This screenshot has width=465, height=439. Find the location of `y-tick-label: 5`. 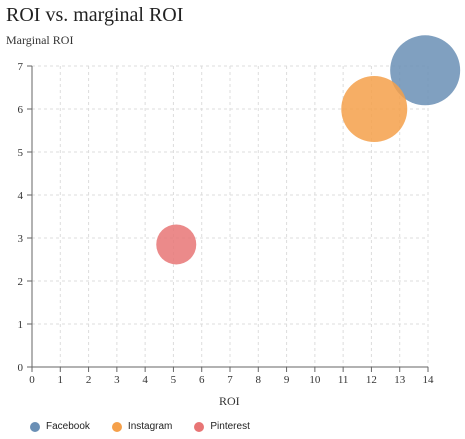

y-tick-label: 5 is located at coordinates (21, 153).